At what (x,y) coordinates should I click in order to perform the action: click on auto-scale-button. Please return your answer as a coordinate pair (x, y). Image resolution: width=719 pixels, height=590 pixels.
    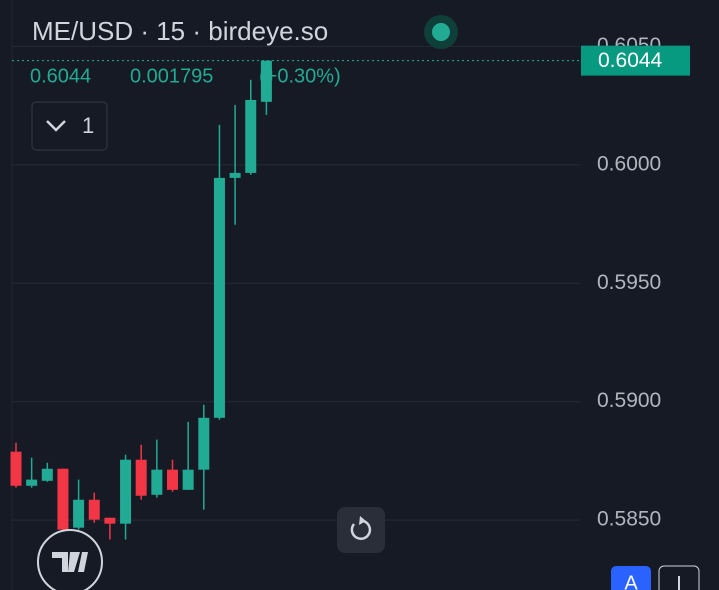
    Looking at the image, I should click on (631, 578).